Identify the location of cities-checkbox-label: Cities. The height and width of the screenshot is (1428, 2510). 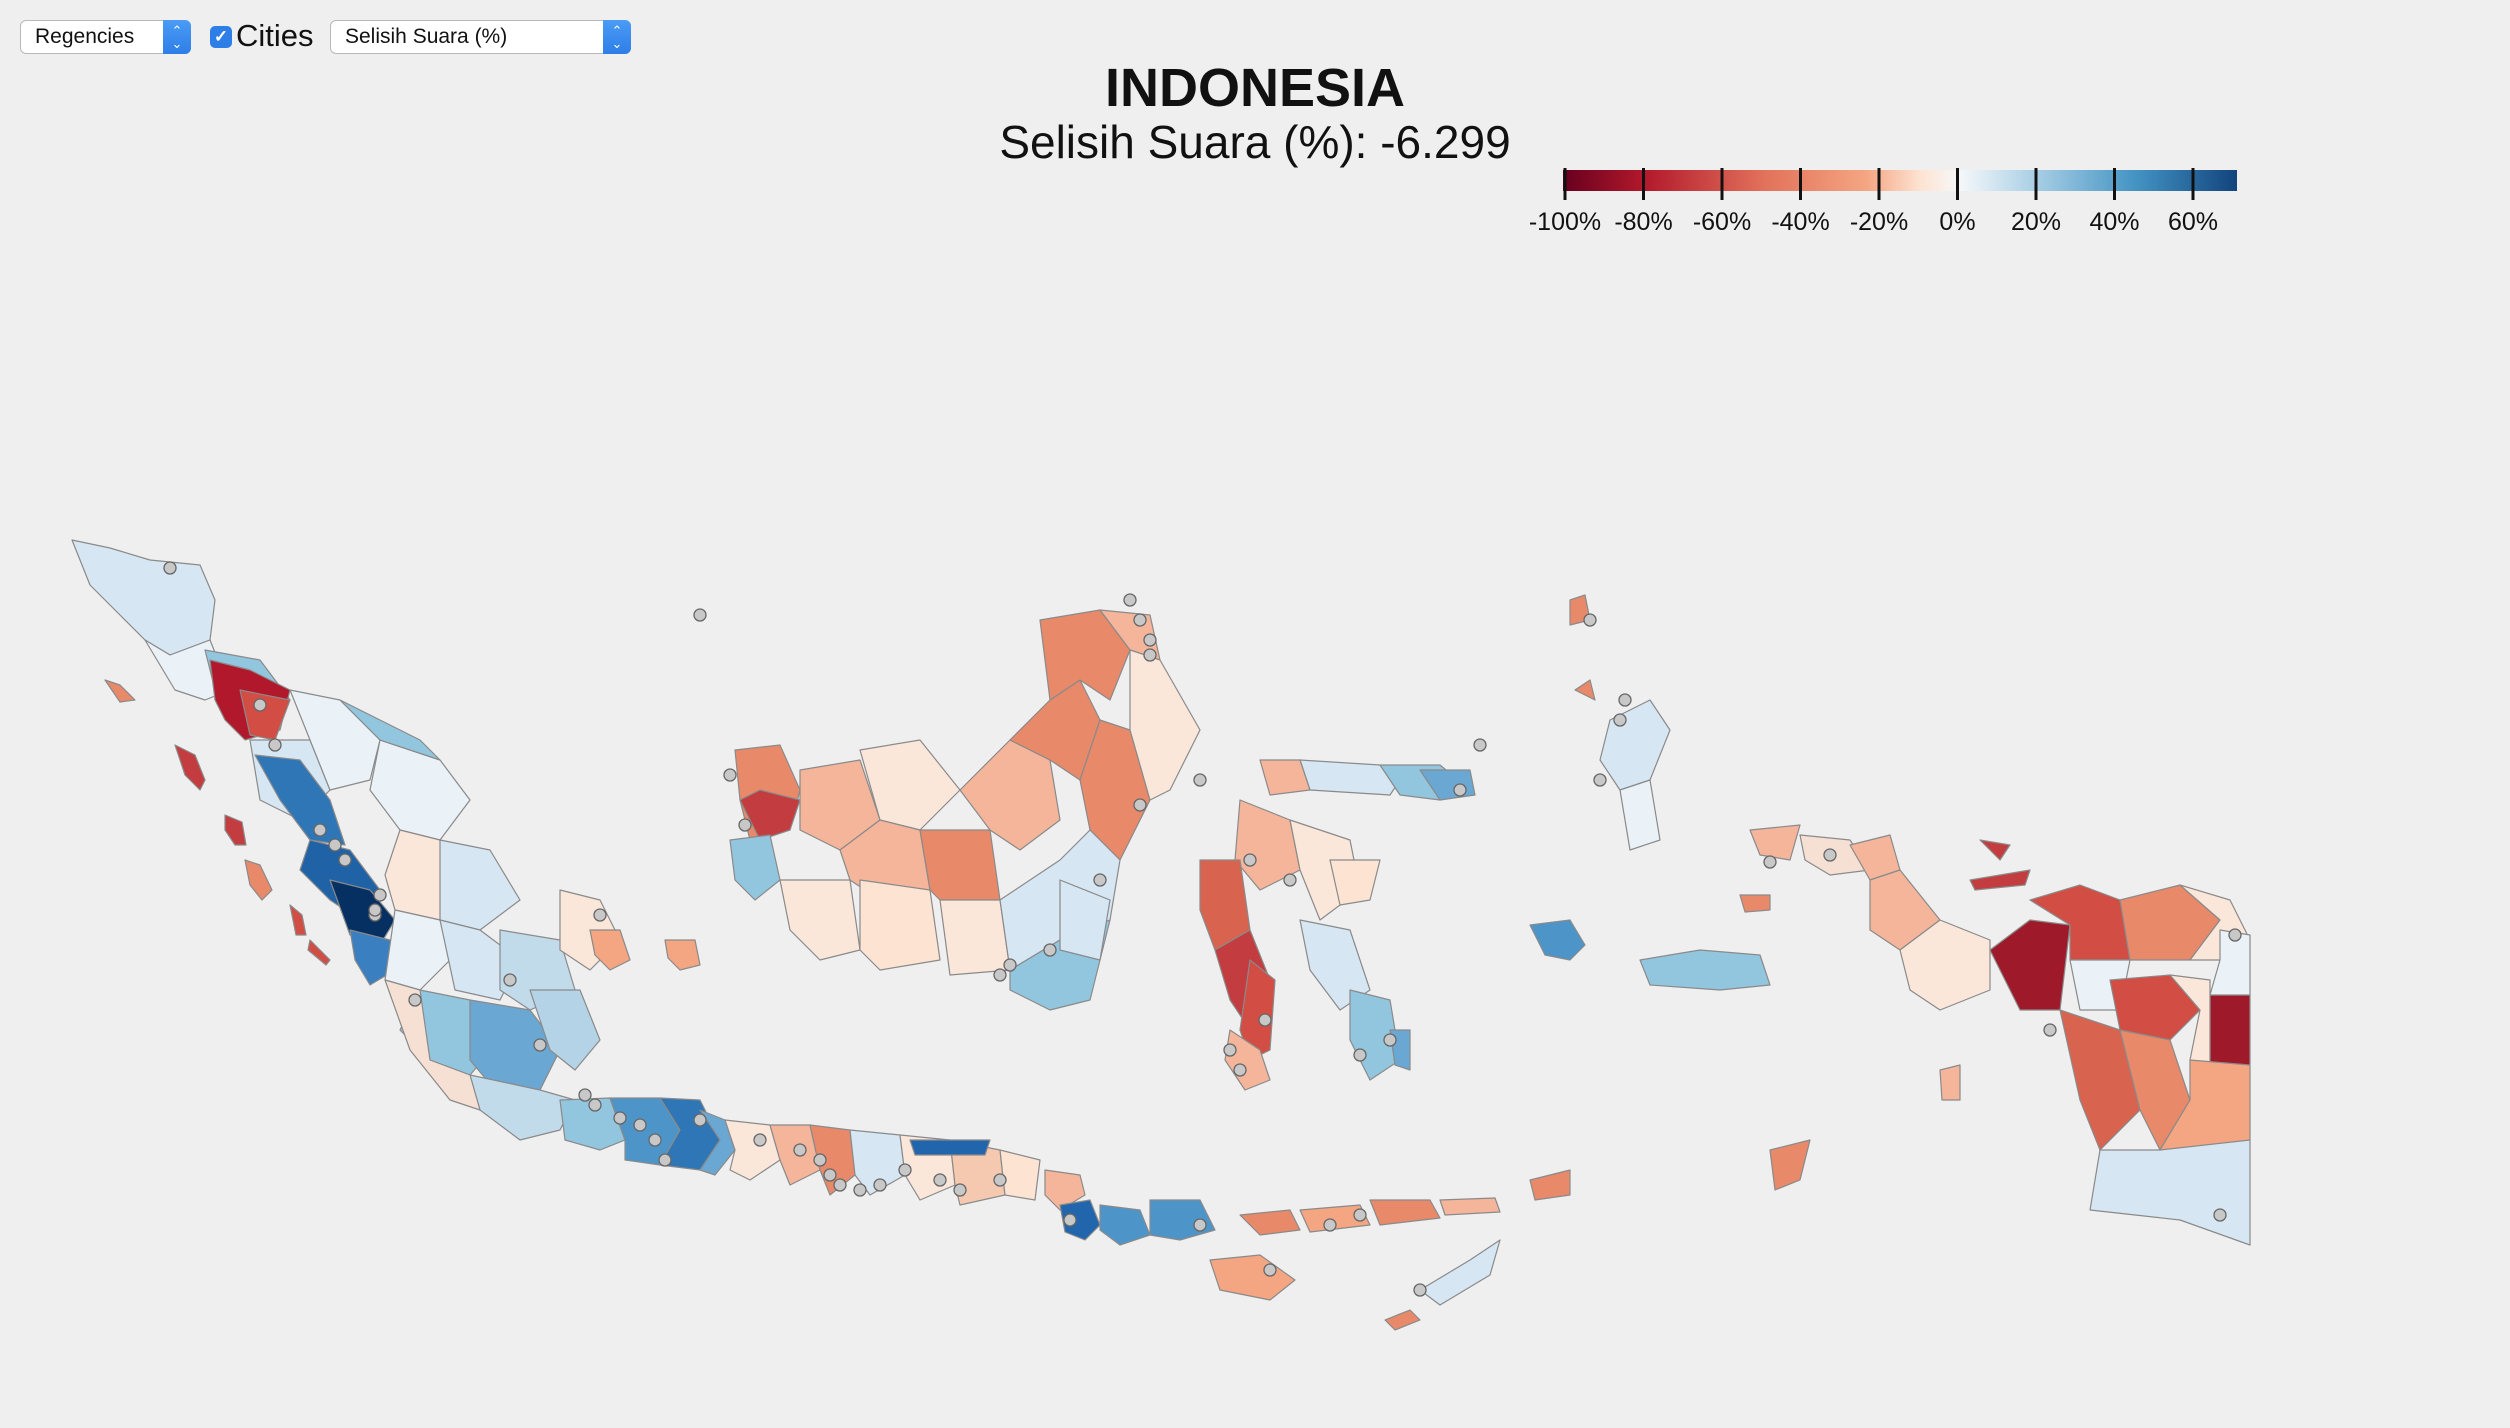
(275, 35).